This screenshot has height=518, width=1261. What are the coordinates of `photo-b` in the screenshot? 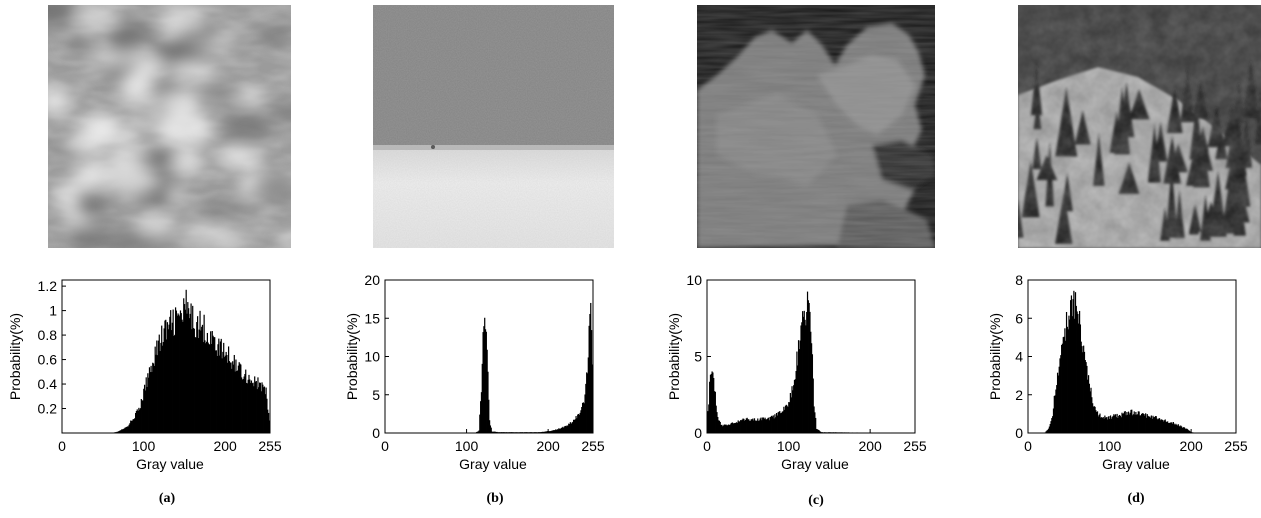 It's located at (493, 126).